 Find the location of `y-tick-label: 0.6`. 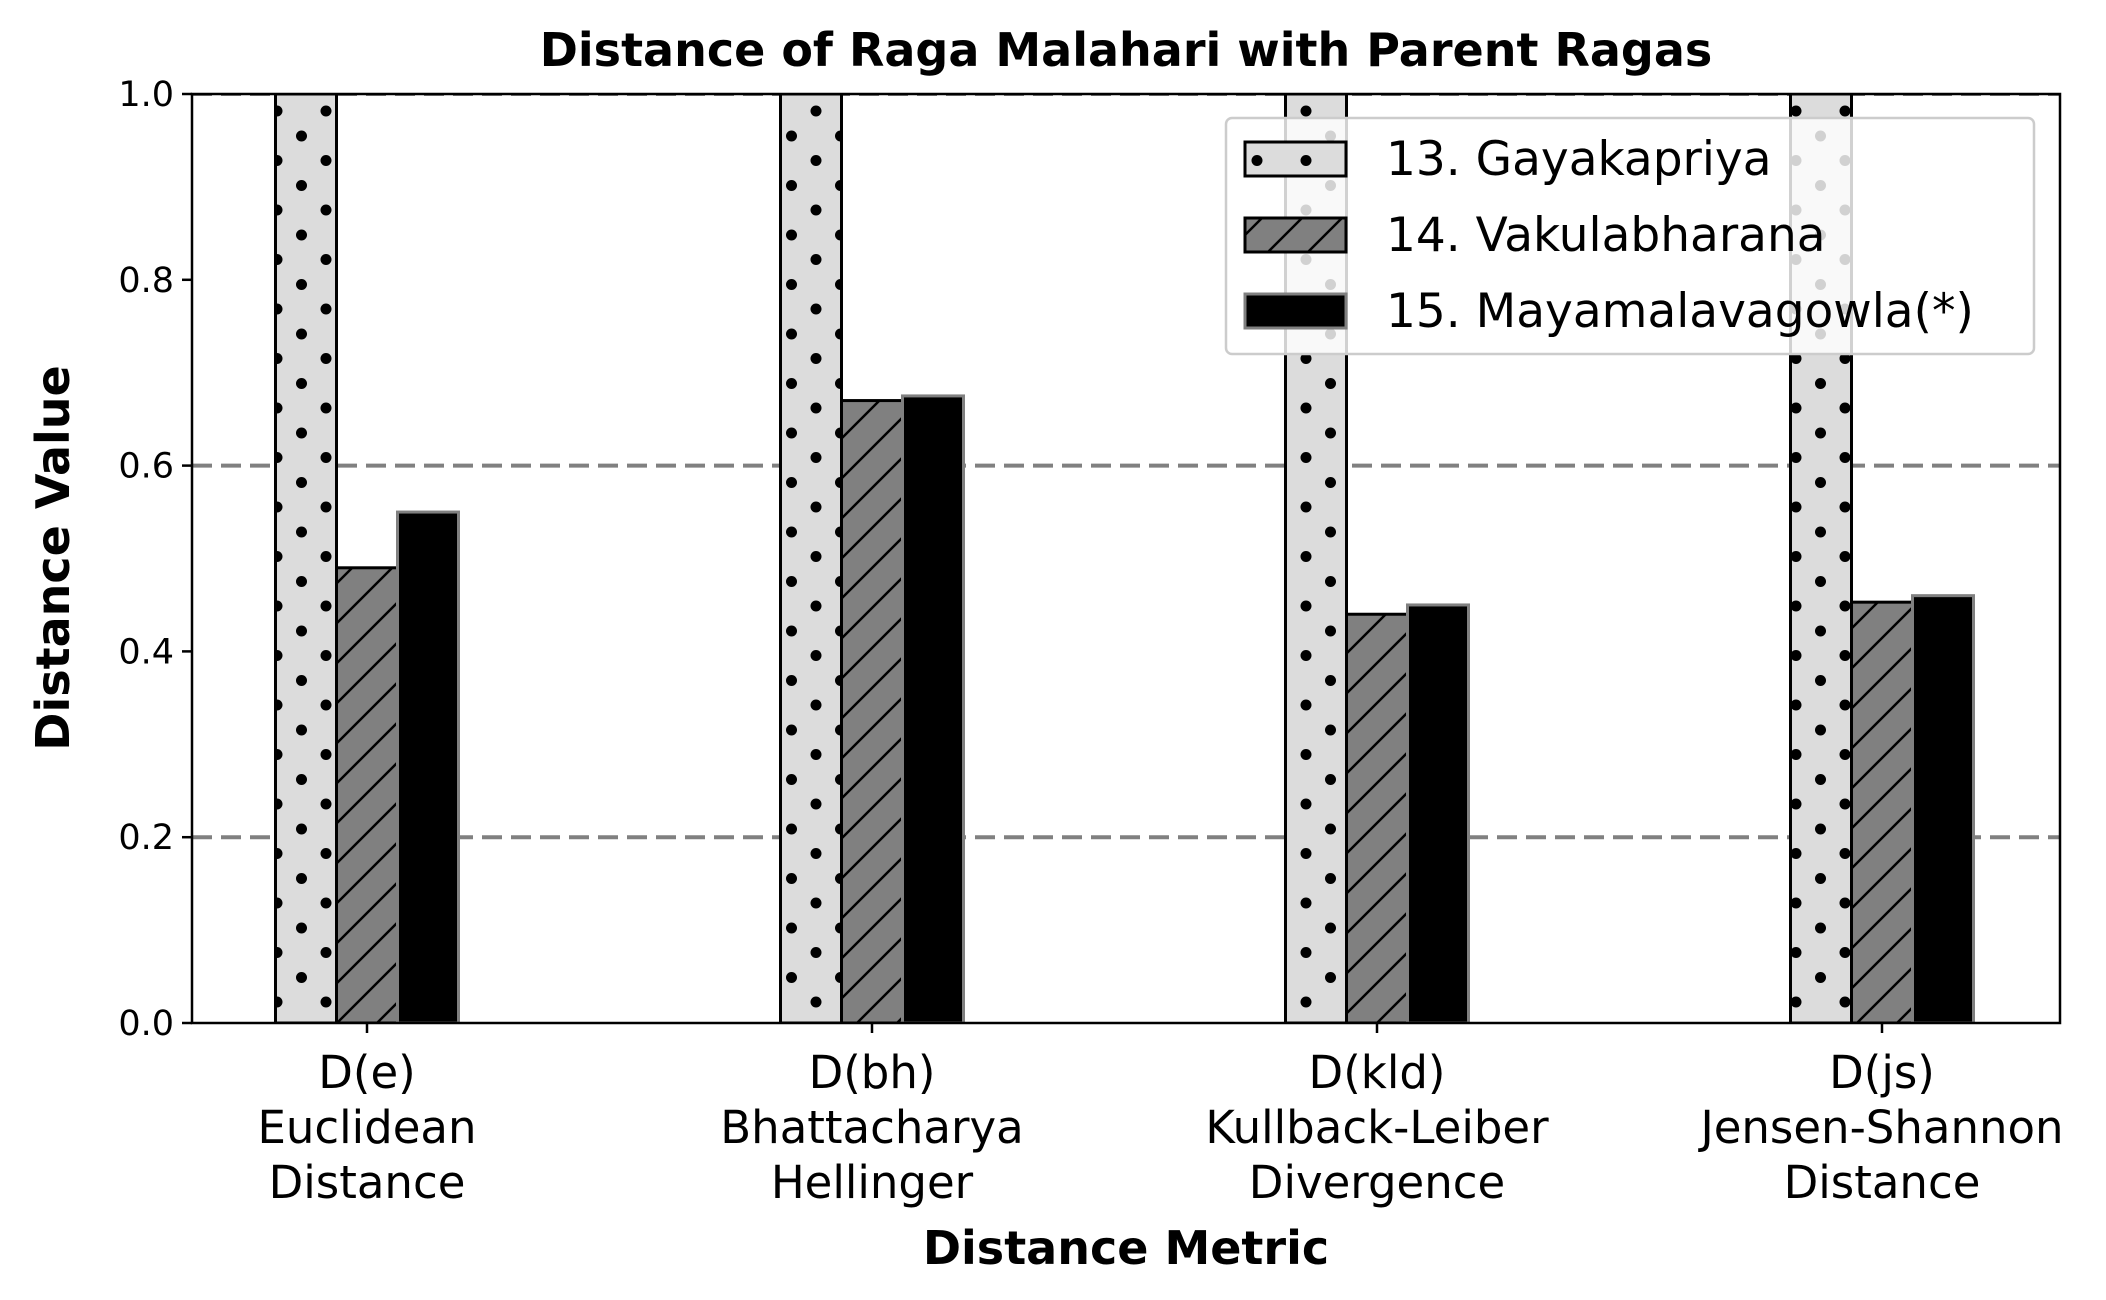

y-tick-label: 0.6 is located at coordinates (146, 467).